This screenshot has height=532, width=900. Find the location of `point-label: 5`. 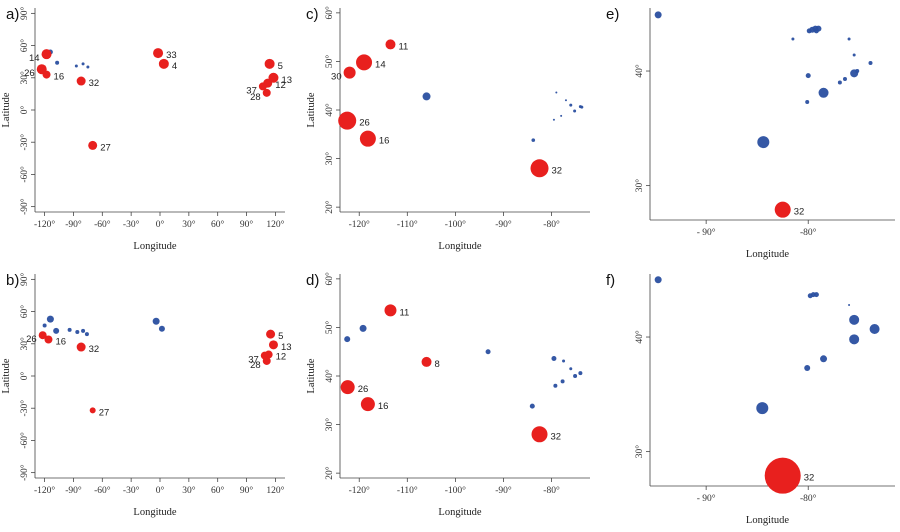

point-label: 5 is located at coordinates (280, 66).